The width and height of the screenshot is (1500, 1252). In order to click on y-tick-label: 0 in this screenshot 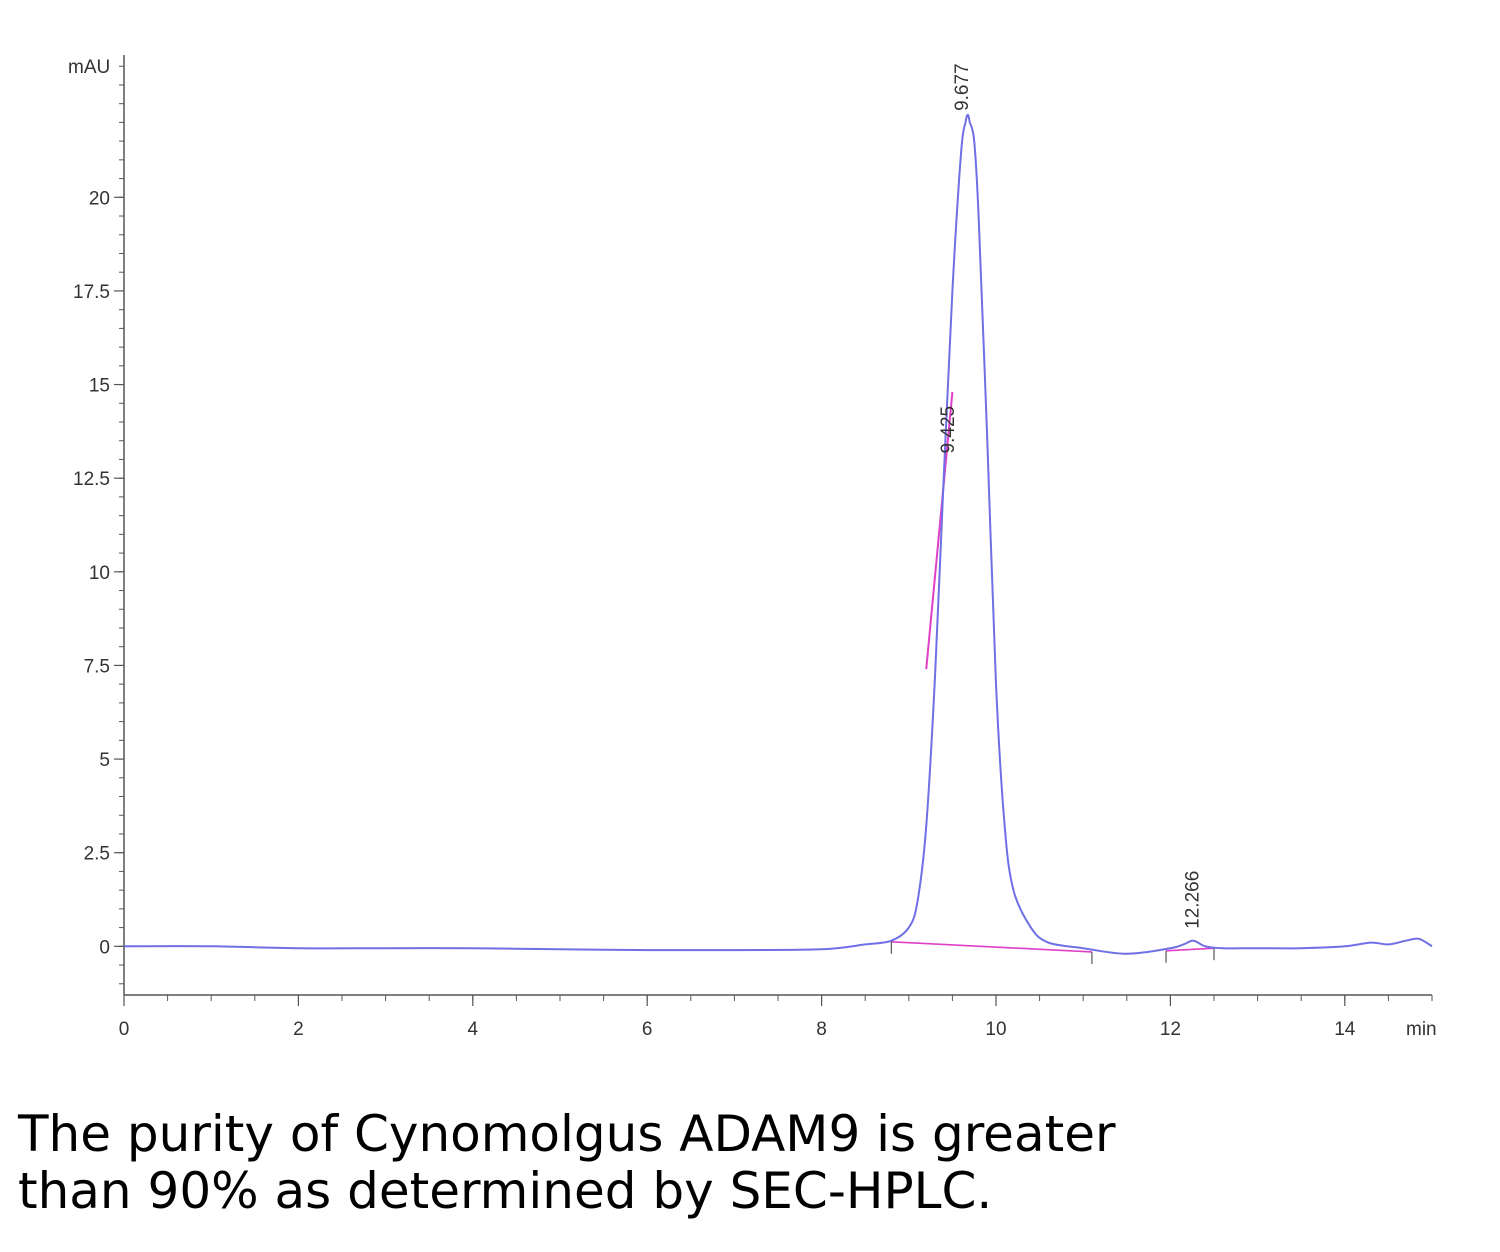, I will do `click(104, 947)`.